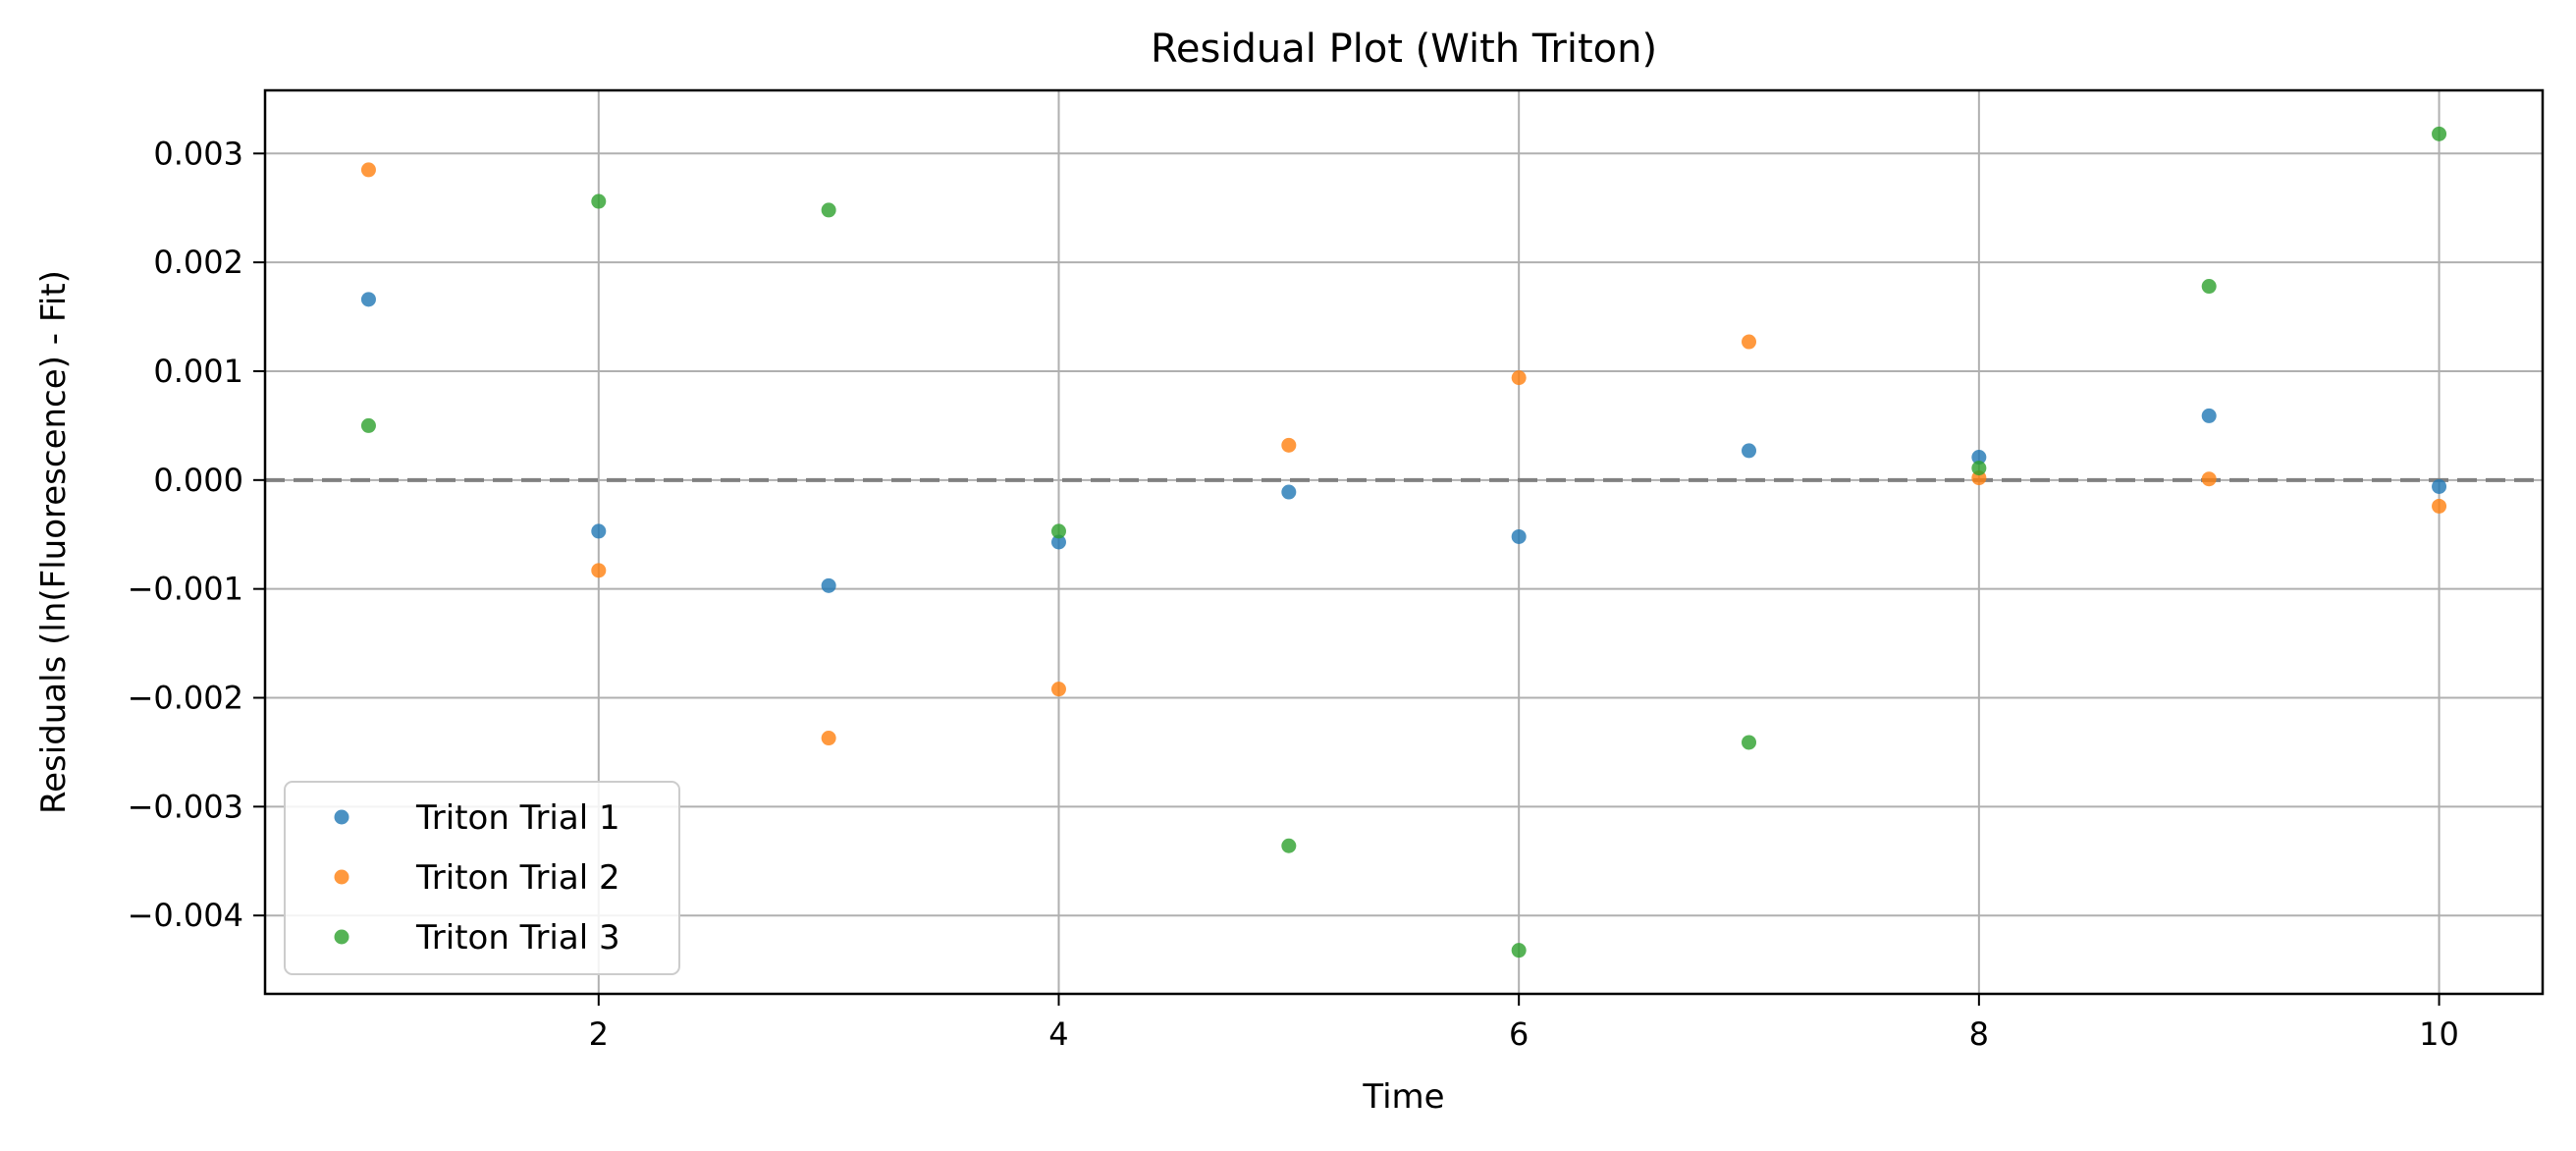 The width and height of the screenshot is (2576, 1151). I want to click on y-tick-label: 0.001, so click(198, 371).